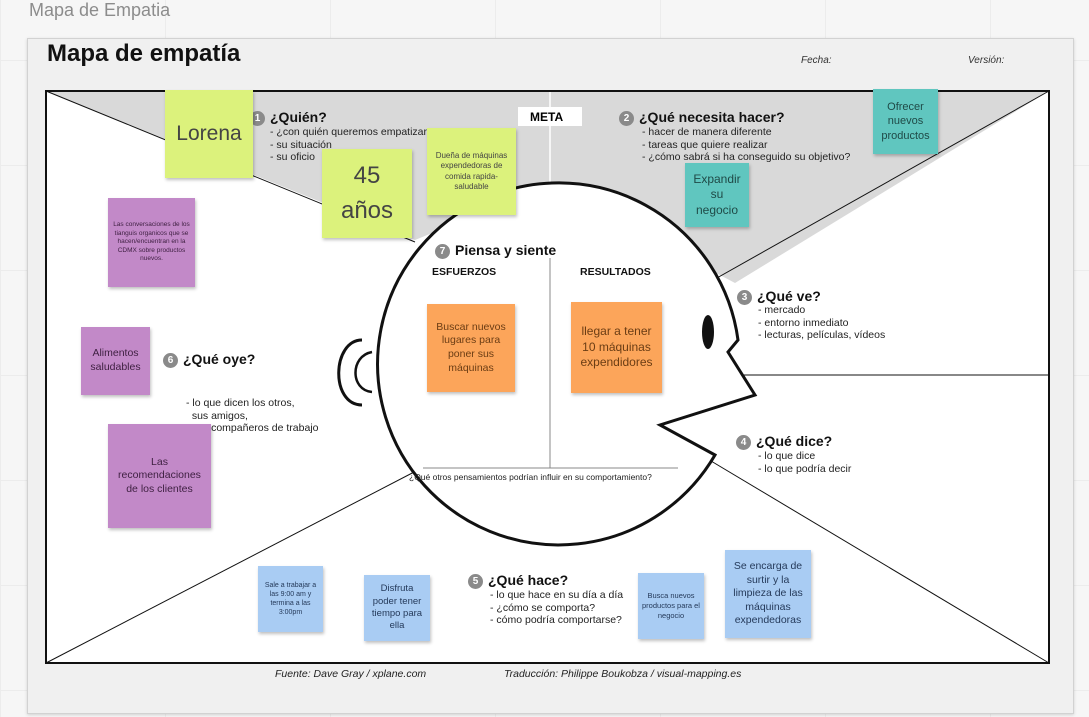 This screenshot has height=717, width=1089. I want to click on section-oye-title: 6 ¿Qué oye?, so click(209, 359).